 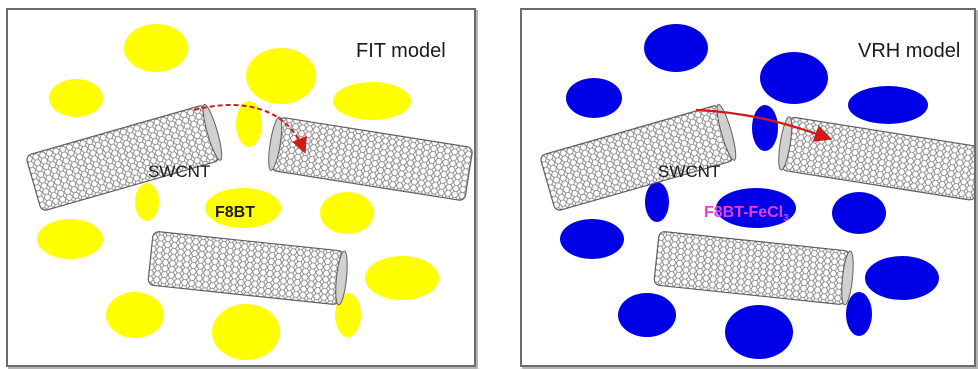 I want to click on hopping-arrow, so click(x=764, y=125).